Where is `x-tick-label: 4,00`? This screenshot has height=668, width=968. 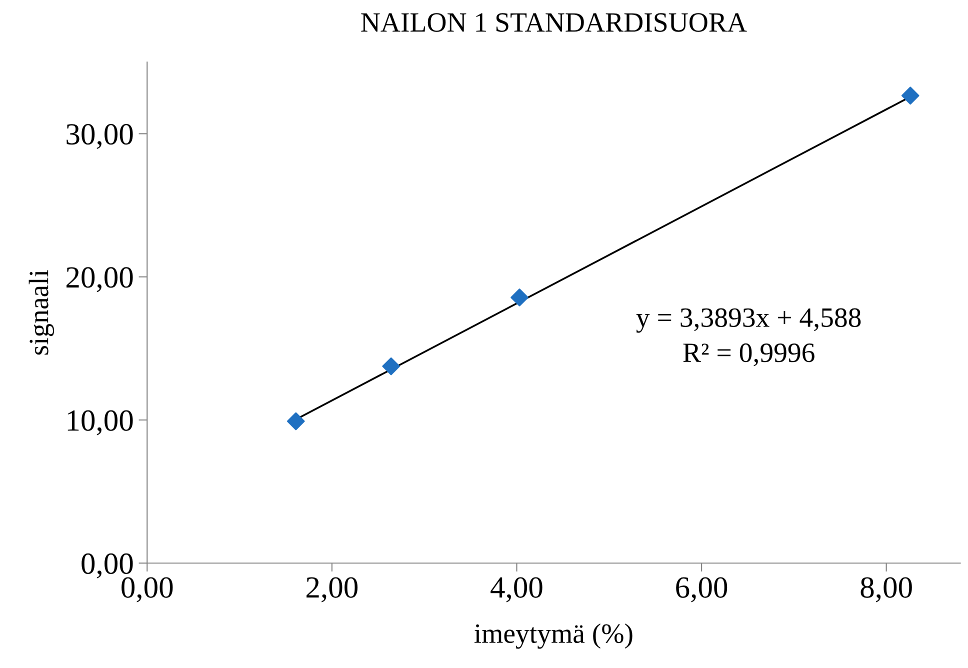
x-tick-label: 4,00 is located at coordinates (516, 589).